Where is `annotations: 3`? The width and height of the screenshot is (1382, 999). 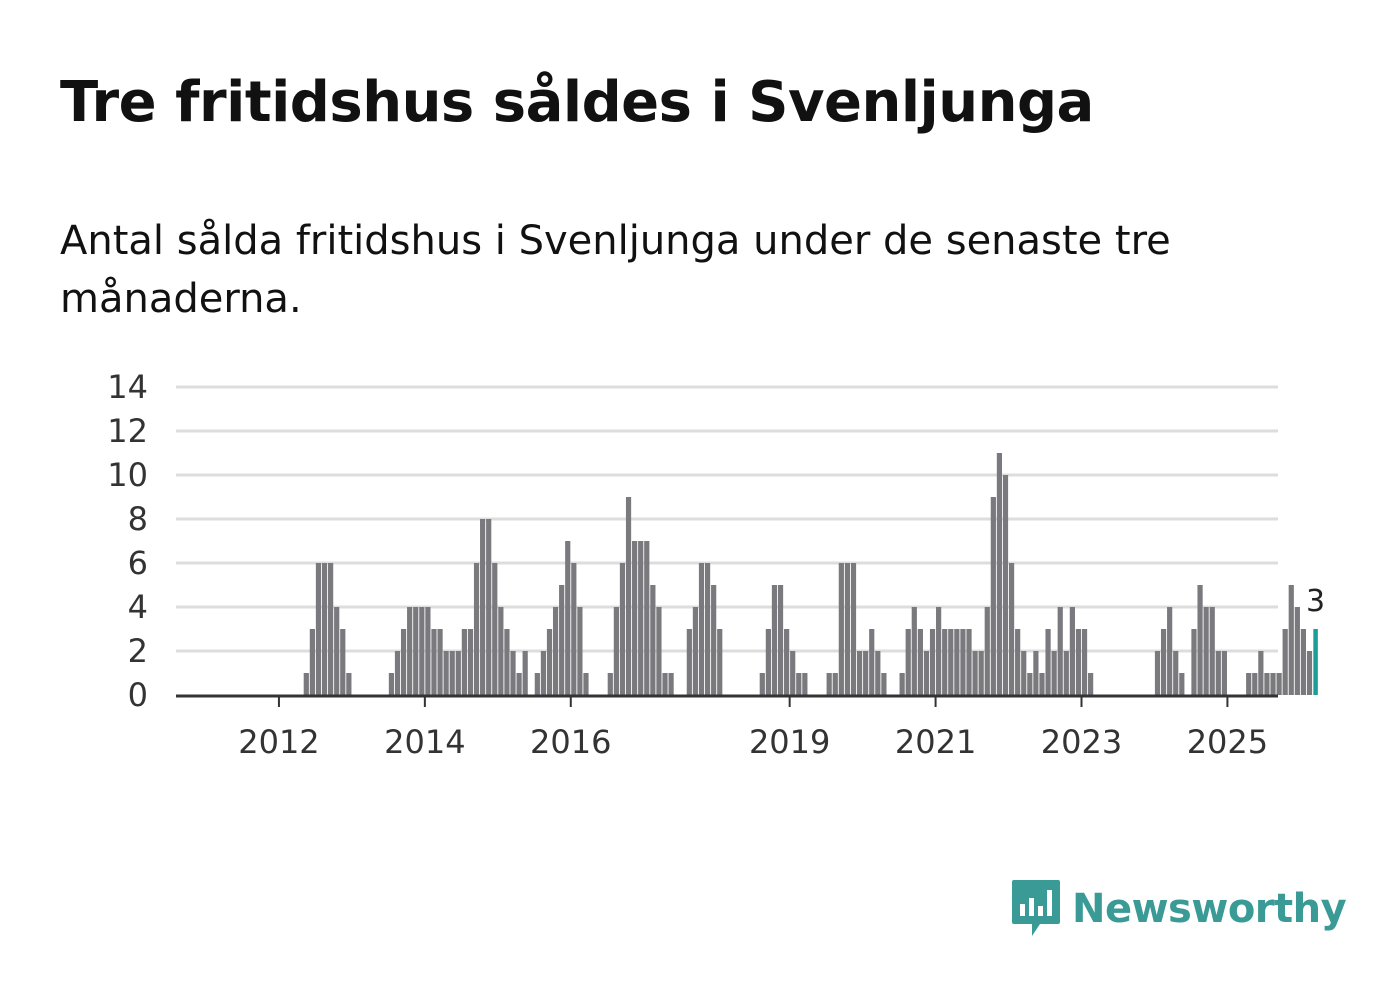 annotations: 3 is located at coordinates (1315, 601).